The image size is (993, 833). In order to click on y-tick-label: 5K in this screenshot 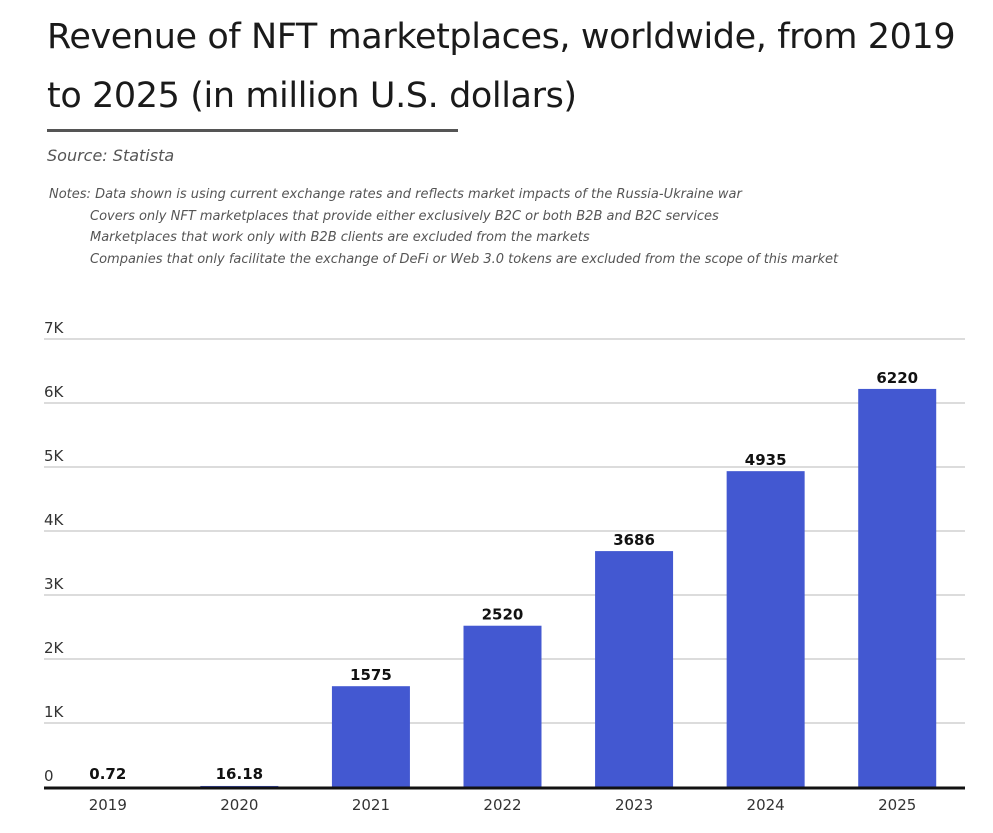, I will do `click(54, 456)`.